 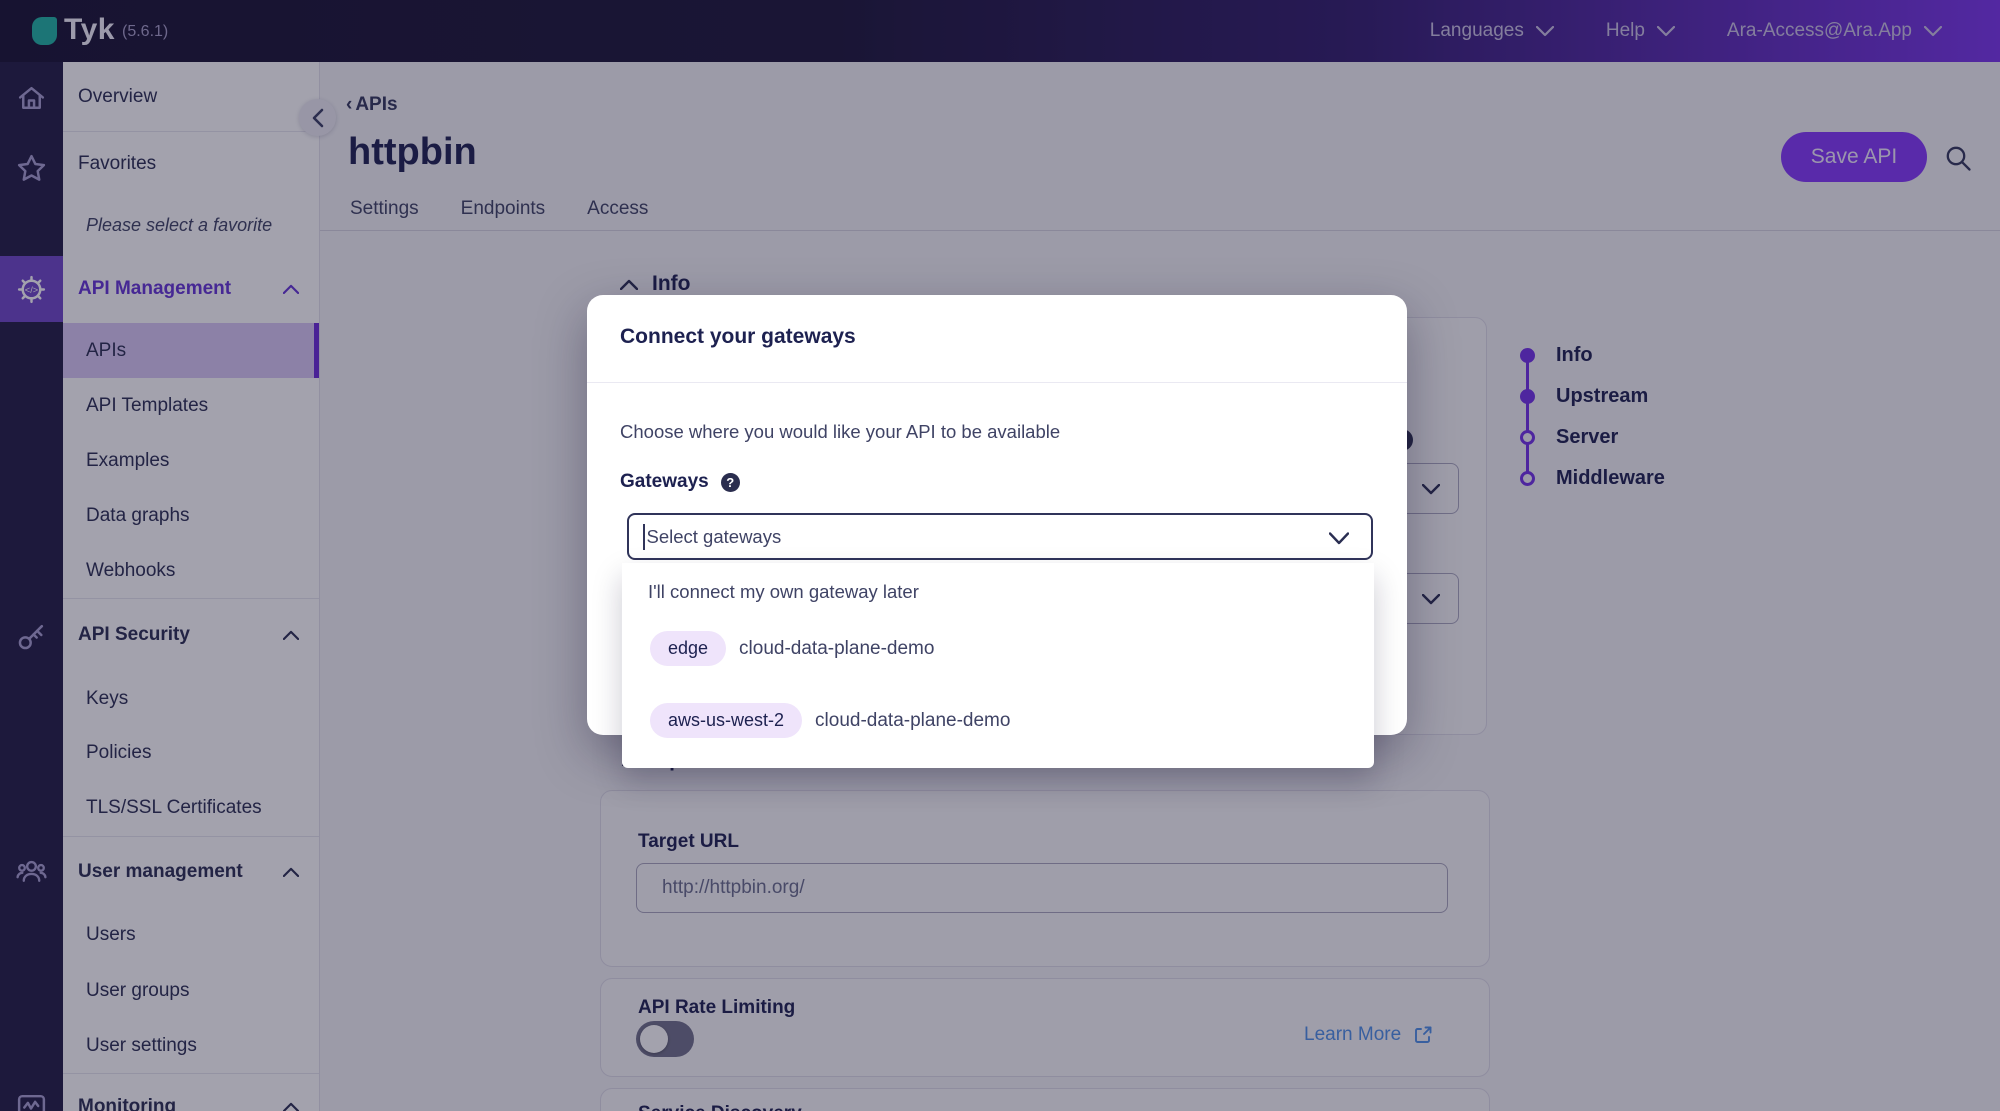 I want to click on account-menu: Ara-Access@Ara.App, so click(x=1834, y=31).